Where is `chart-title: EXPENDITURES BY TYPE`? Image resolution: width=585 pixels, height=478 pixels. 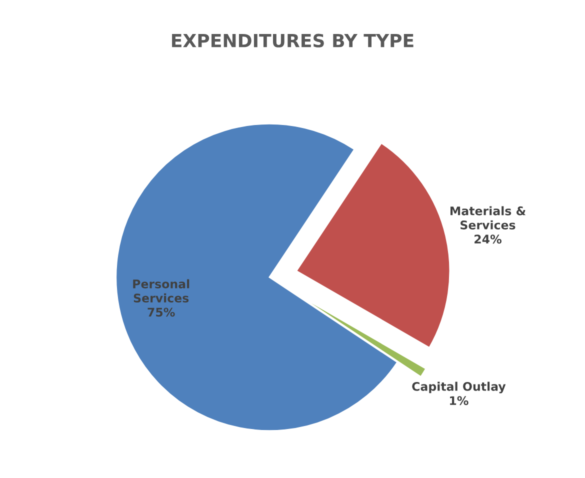 chart-title: EXPENDITURES BY TYPE is located at coordinates (293, 41).